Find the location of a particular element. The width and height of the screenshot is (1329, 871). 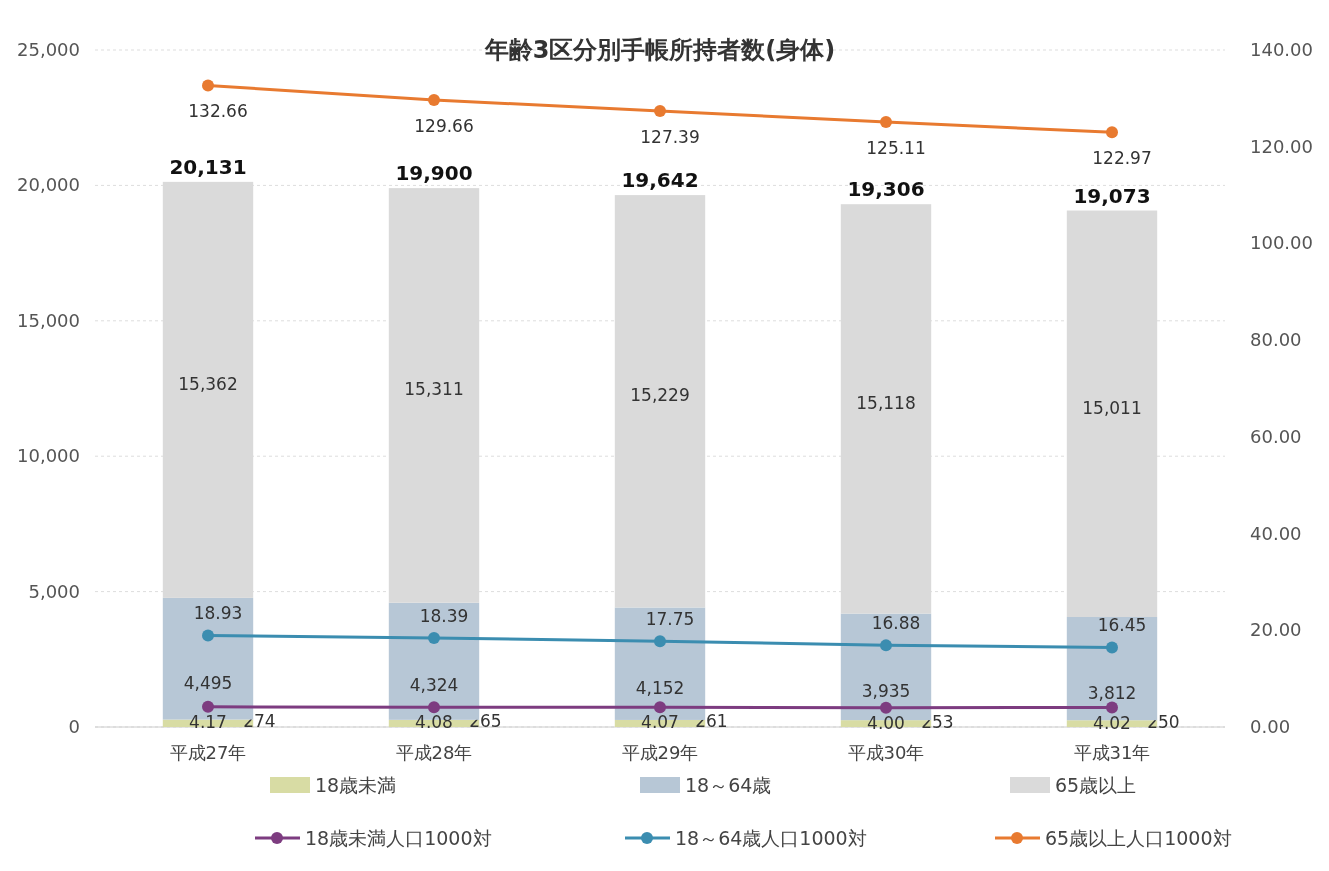

data-label: 4,152 is located at coordinates (660, 687).